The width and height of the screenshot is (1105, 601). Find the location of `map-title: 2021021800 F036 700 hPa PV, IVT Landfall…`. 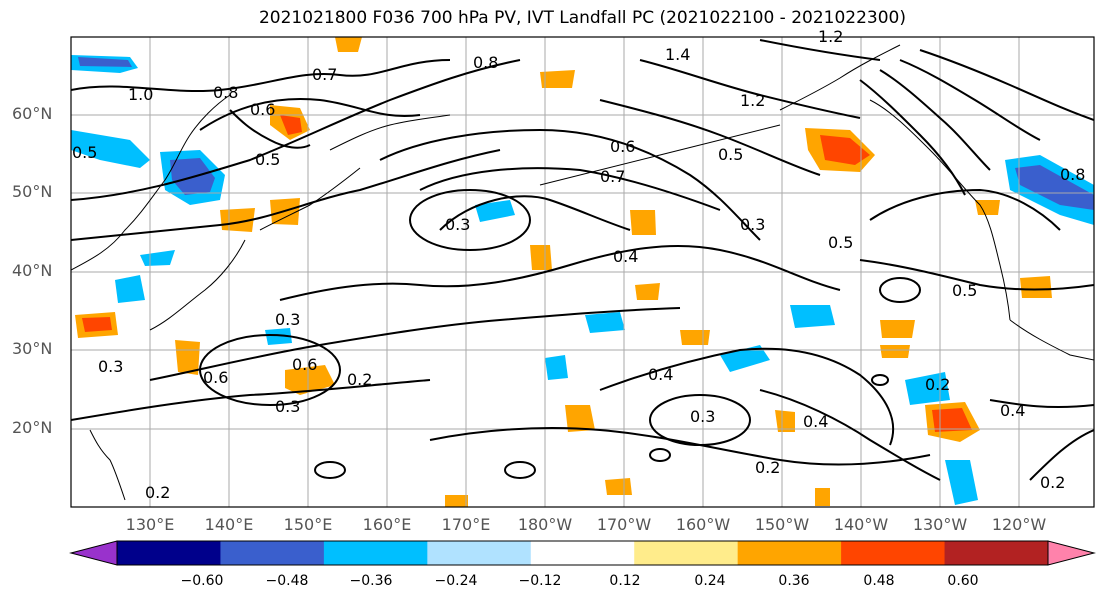

map-title: 2021021800 F036 700 hPa PV, IVT Landfall… is located at coordinates (582, 18).